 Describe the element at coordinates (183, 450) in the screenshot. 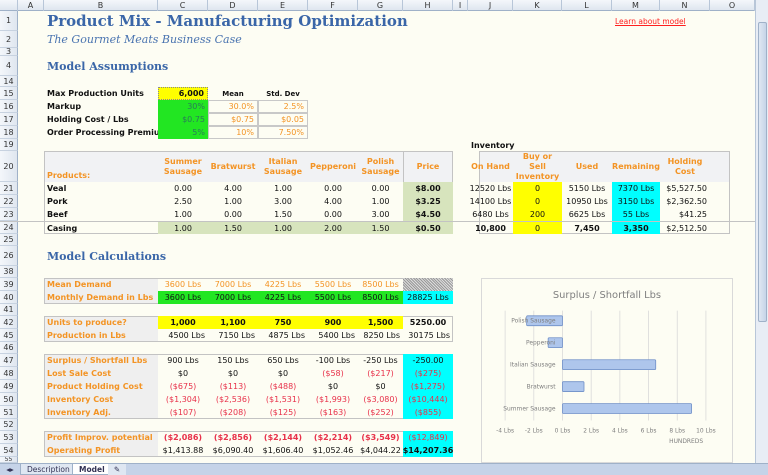

I see `operating-profit-cell: $1,413.88` at that location.